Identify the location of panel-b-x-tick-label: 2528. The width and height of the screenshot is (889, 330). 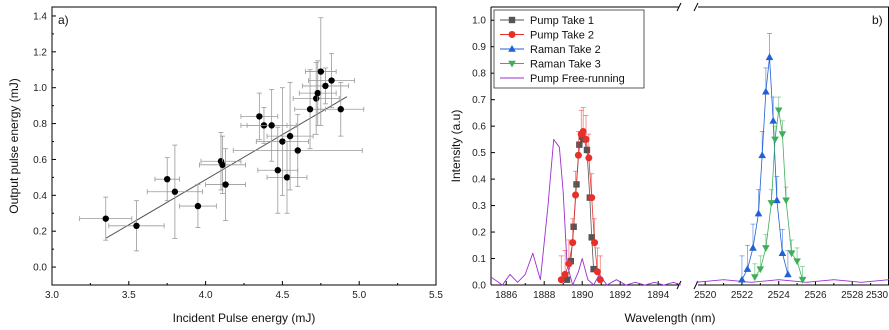
(852, 295).